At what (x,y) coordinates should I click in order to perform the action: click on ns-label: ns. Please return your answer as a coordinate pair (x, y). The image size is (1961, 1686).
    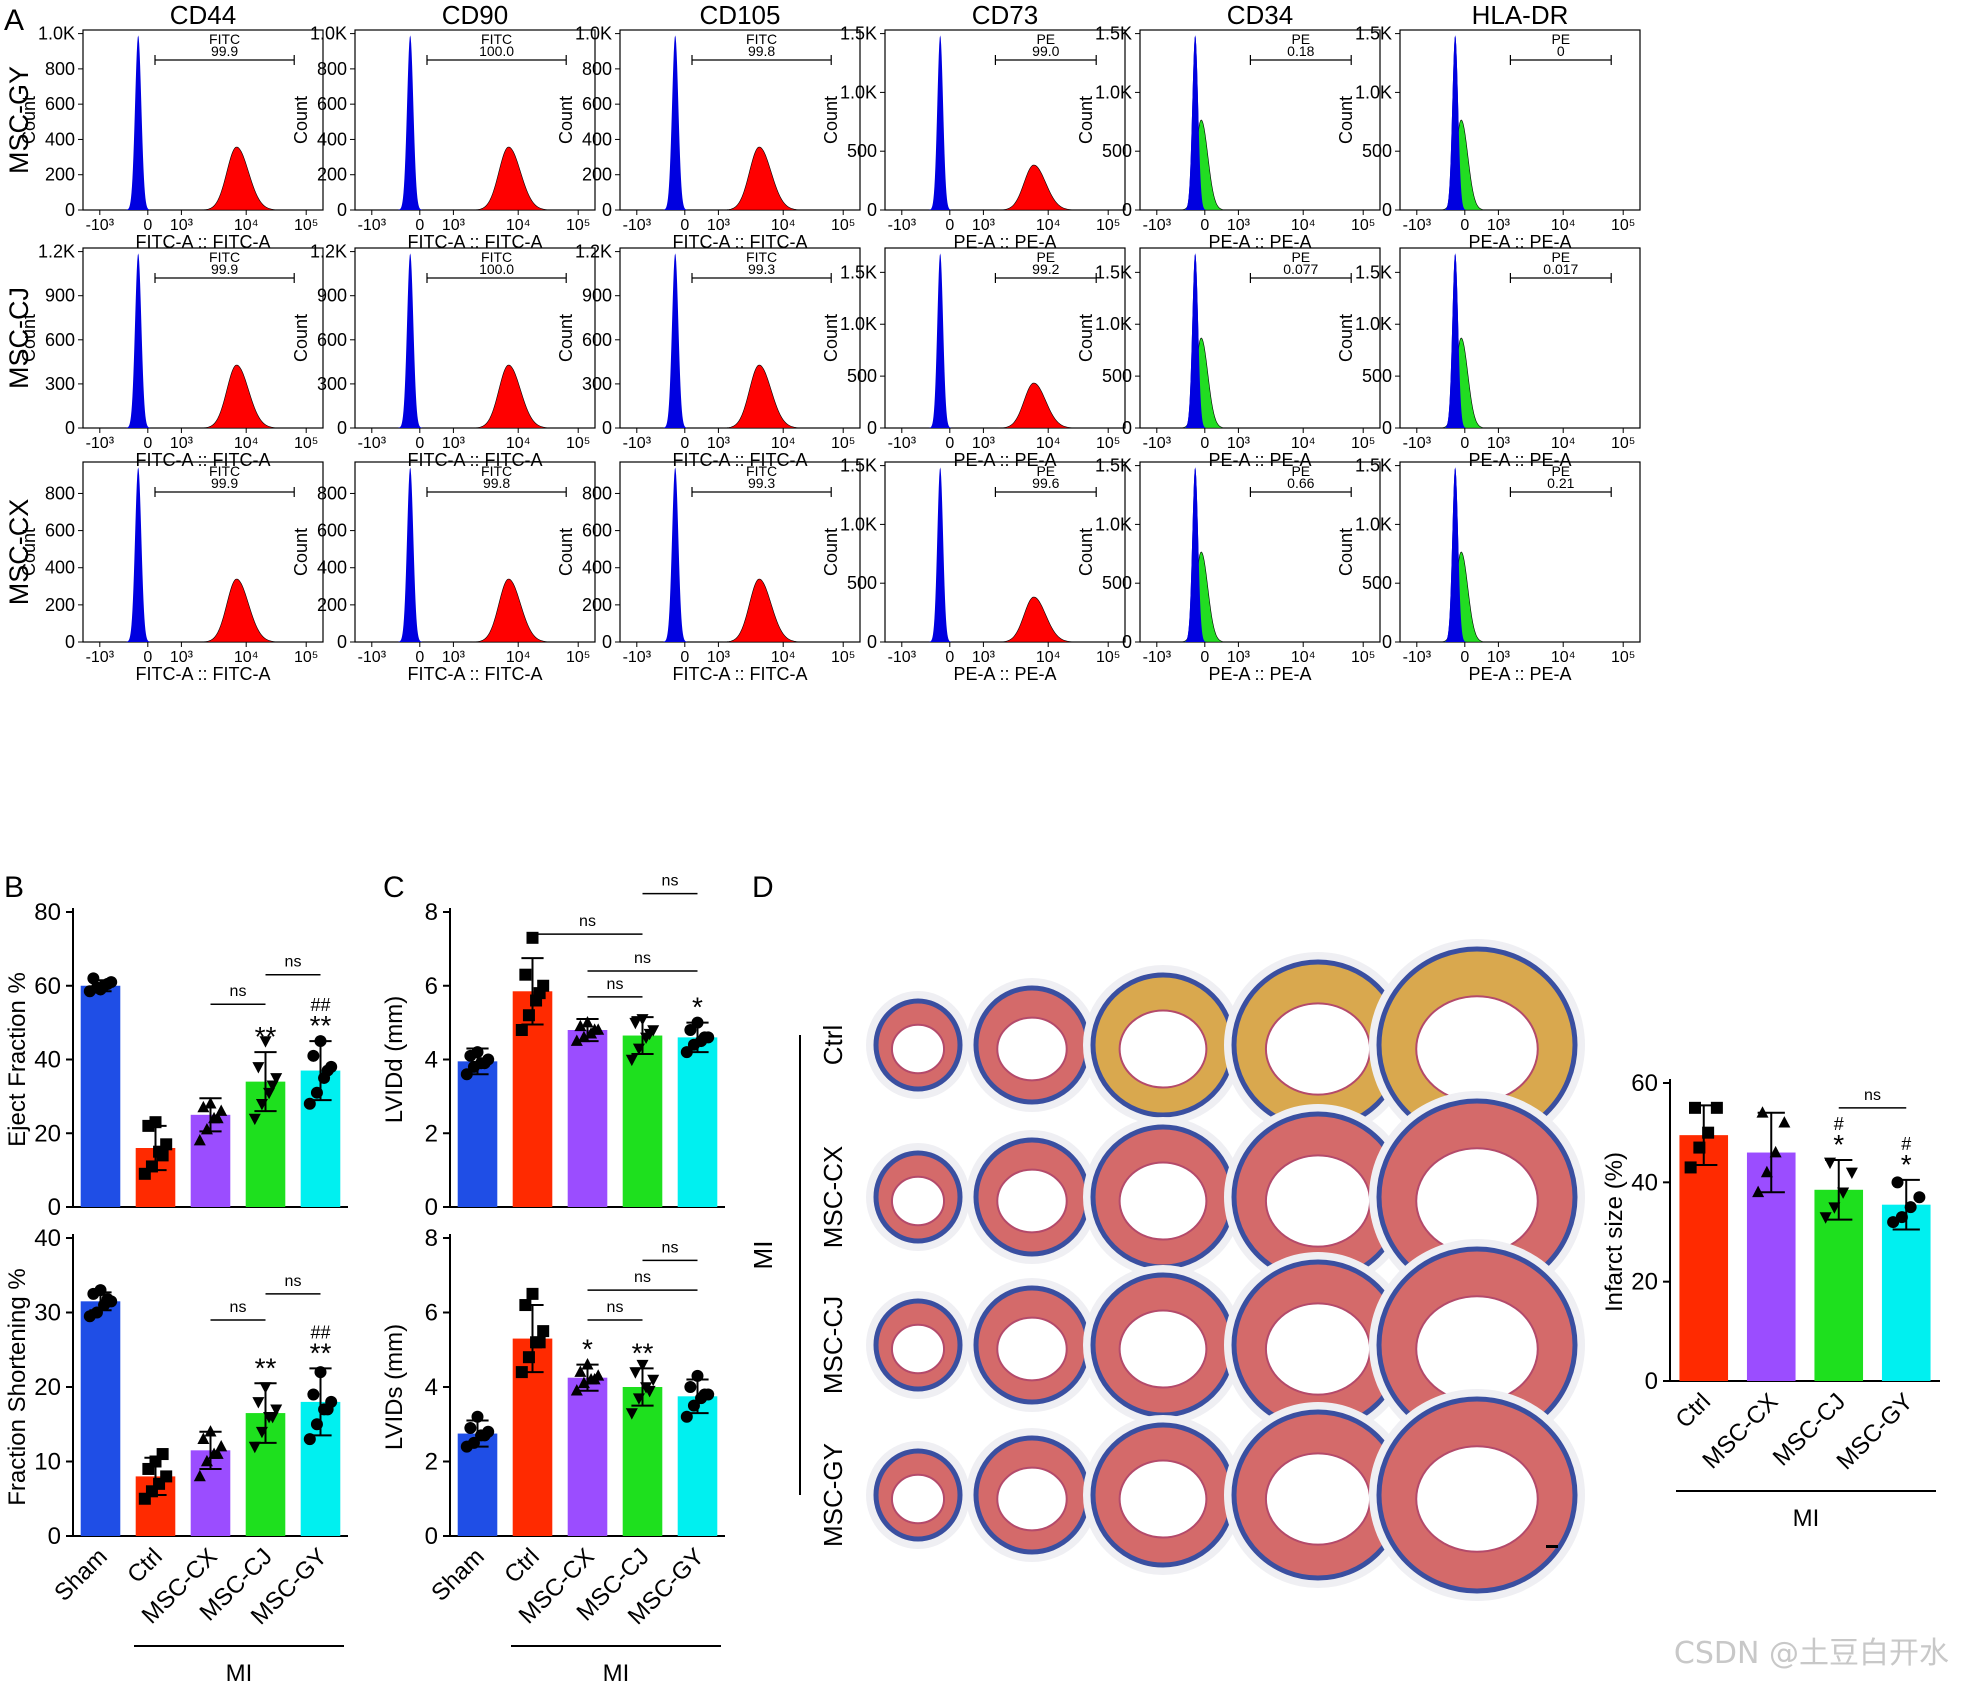
    Looking at the image, I should click on (1872, 1095).